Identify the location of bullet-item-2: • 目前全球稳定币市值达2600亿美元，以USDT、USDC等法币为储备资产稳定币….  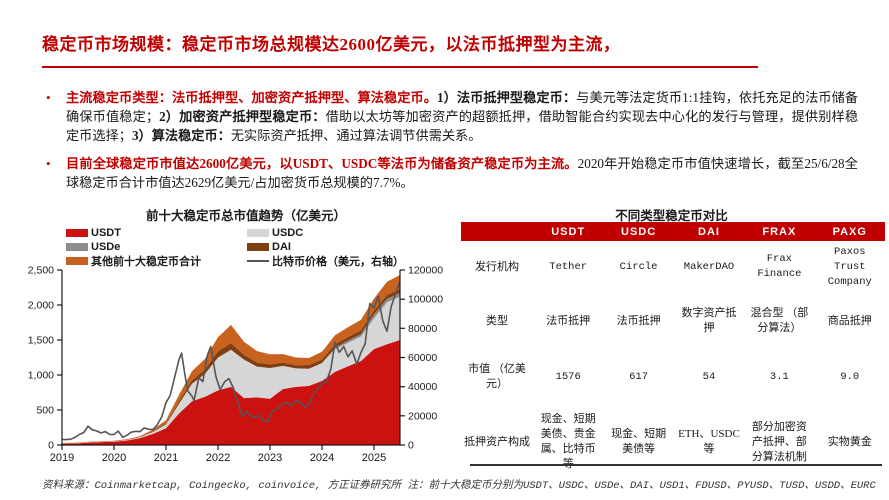
(449, 173).